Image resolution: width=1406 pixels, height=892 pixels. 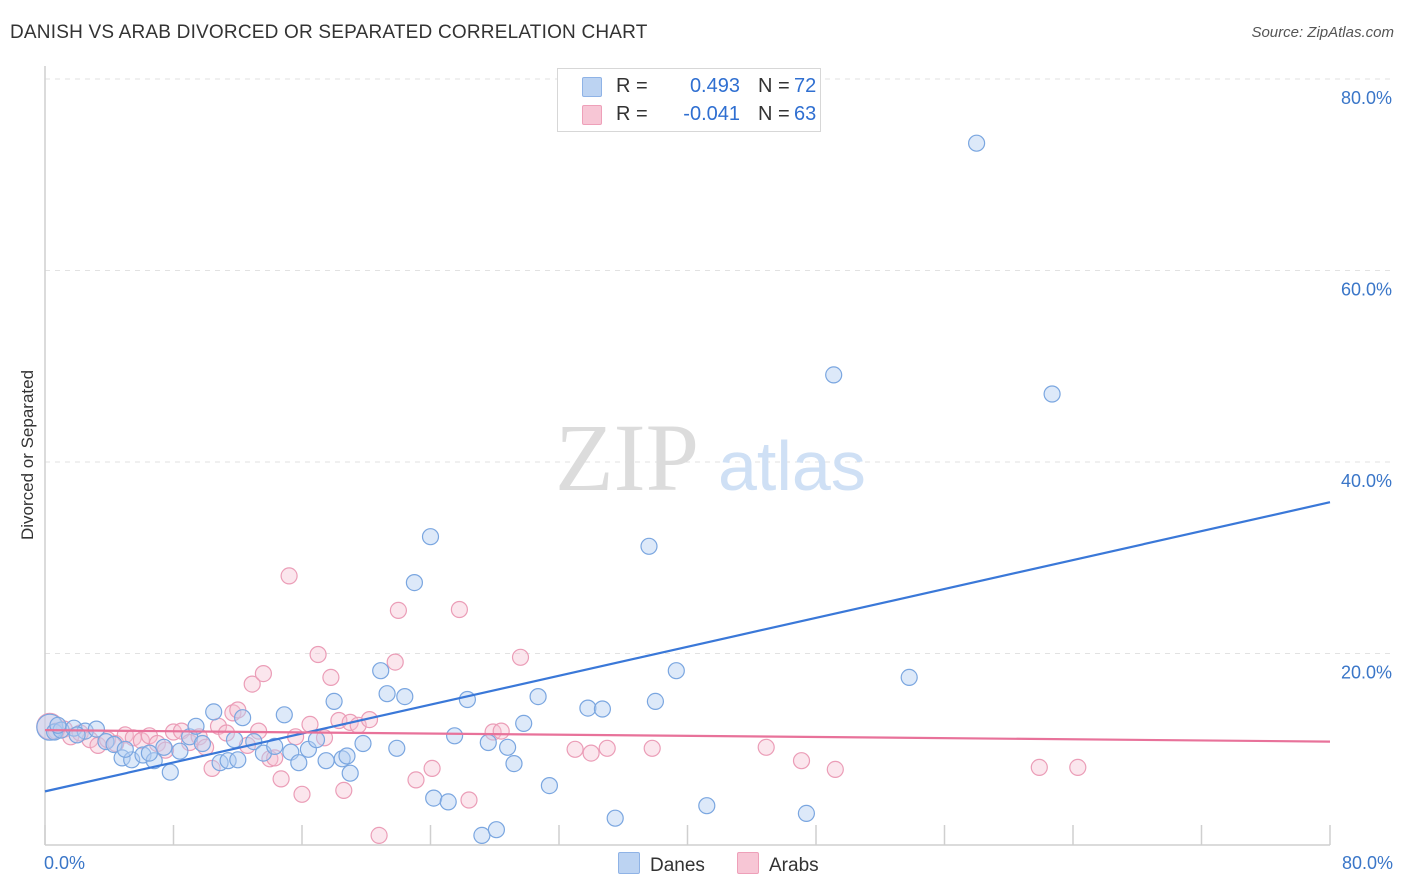 What do you see at coordinates (774, 114) in the screenshot?
I see `arabs-n-label: N =` at bounding box center [774, 114].